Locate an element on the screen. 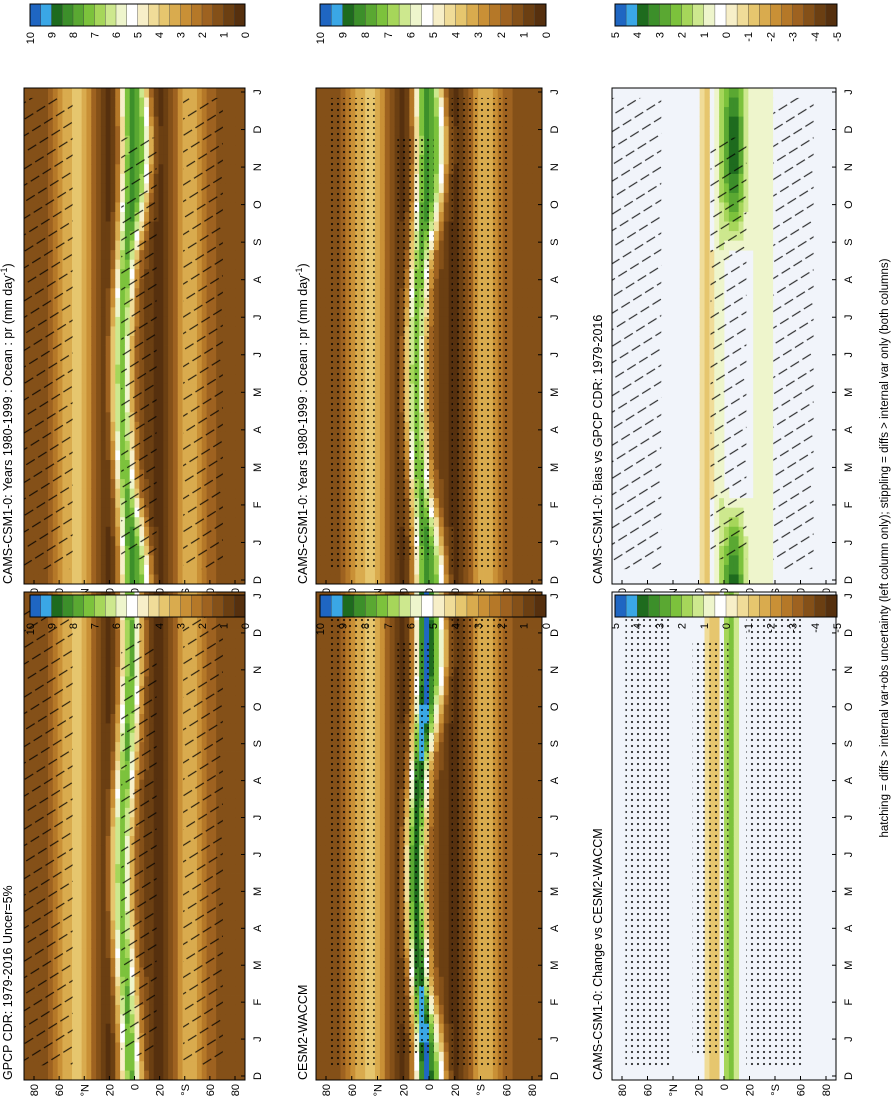 The image size is (895, 1097). colorbar-frame is located at coordinates (433, 15).